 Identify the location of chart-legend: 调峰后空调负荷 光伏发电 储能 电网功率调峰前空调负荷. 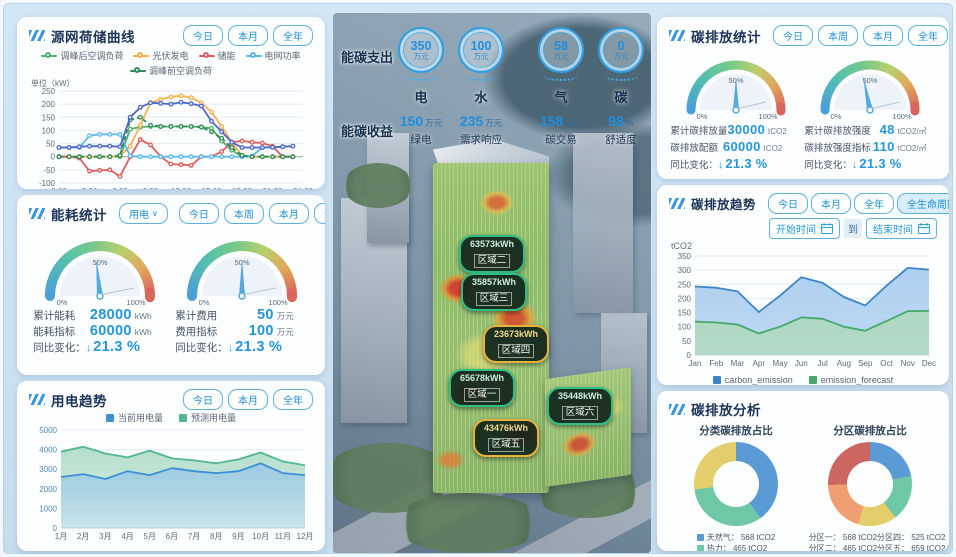
(171, 63).